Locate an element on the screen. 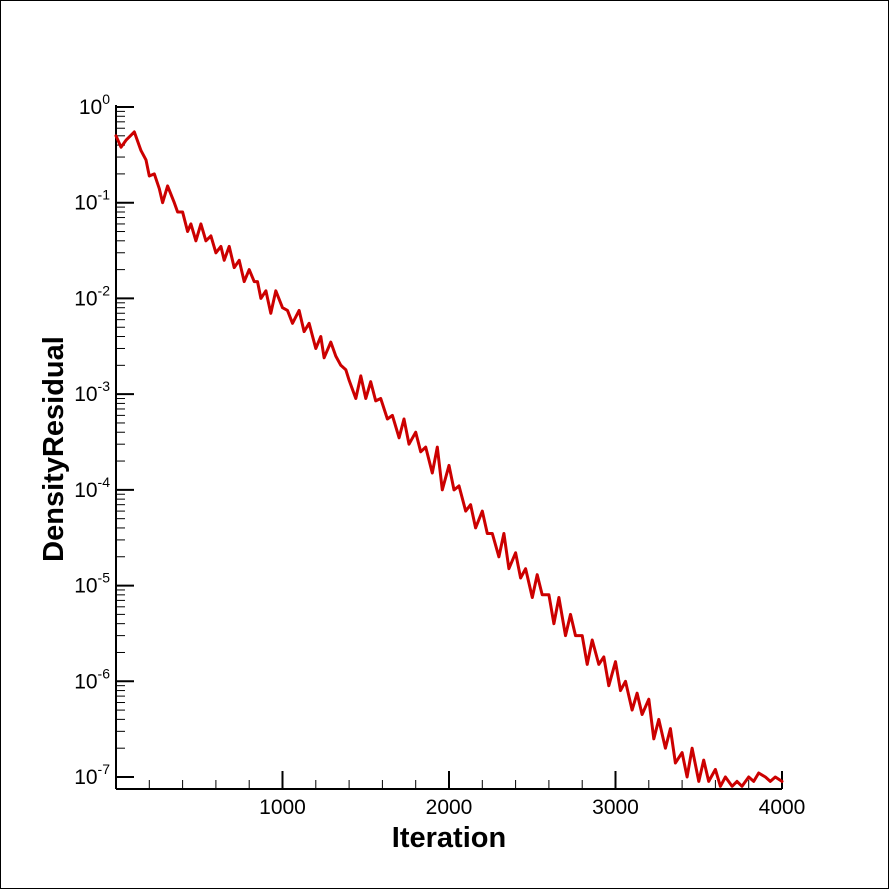 The width and height of the screenshot is (889, 889). y-tick-label: 10⁻² is located at coordinates (92, 296).